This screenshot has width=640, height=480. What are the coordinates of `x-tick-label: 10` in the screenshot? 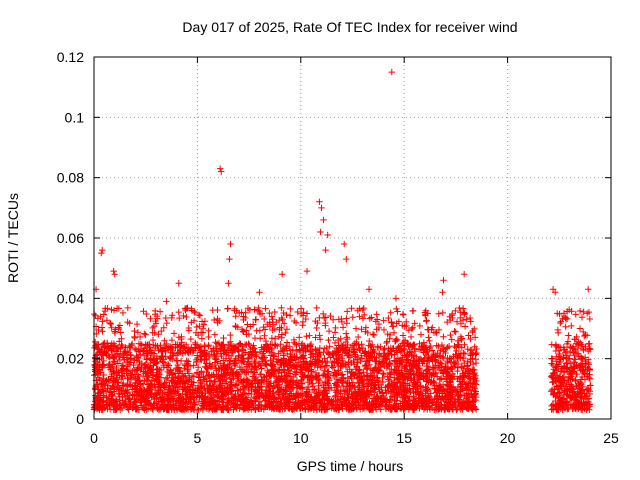 It's located at (301, 438).